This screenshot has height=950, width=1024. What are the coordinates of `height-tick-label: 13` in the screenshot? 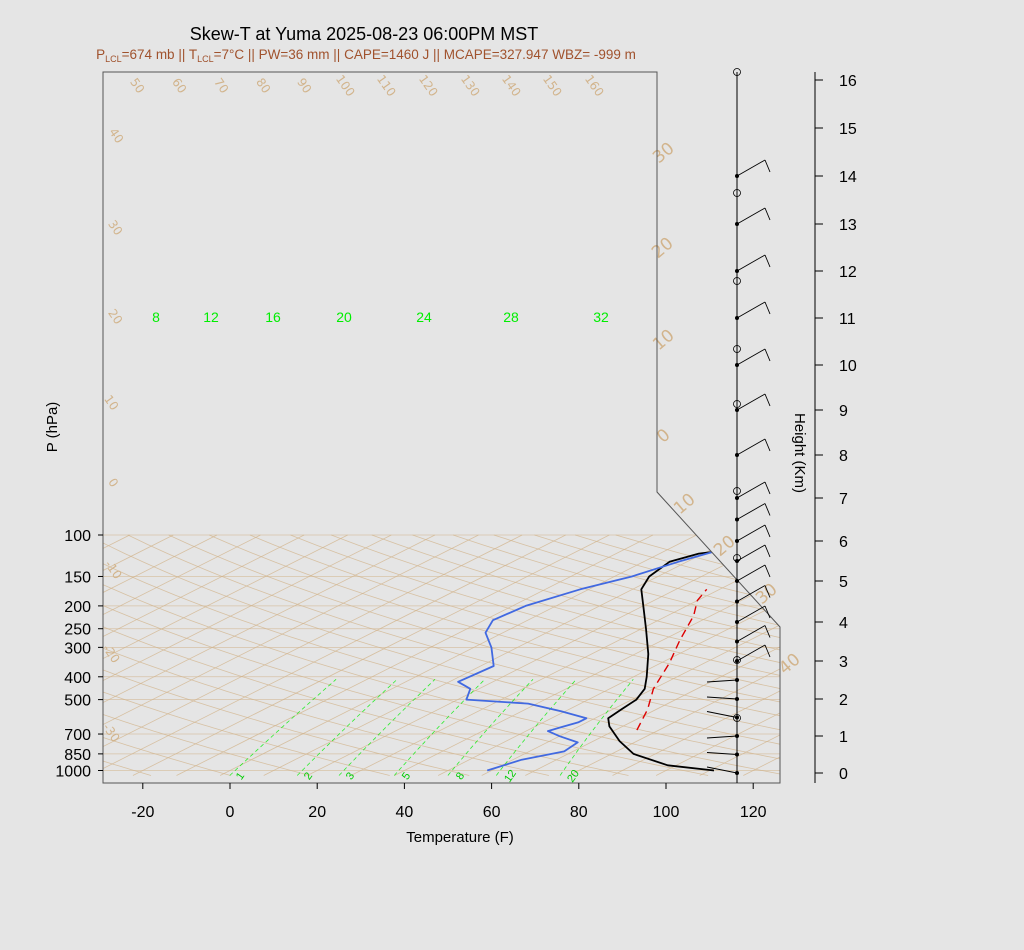 It's located at (848, 225).